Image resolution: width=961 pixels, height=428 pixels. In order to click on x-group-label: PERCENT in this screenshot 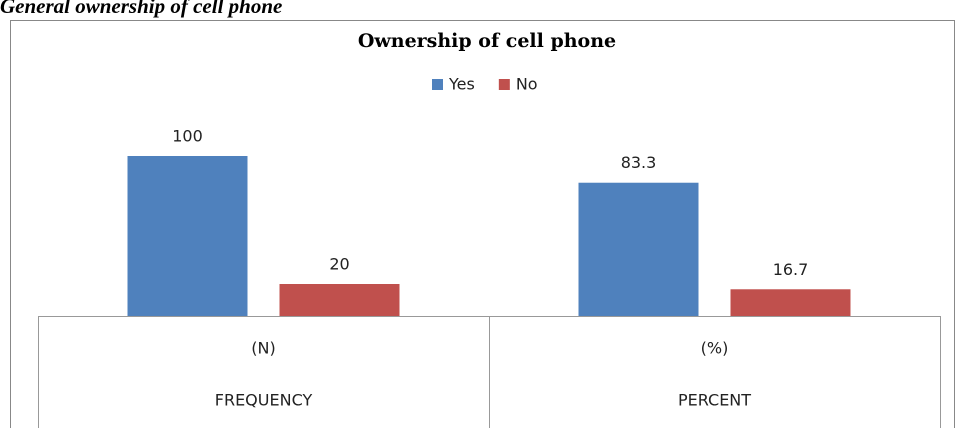, I will do `click(714, 400)`.